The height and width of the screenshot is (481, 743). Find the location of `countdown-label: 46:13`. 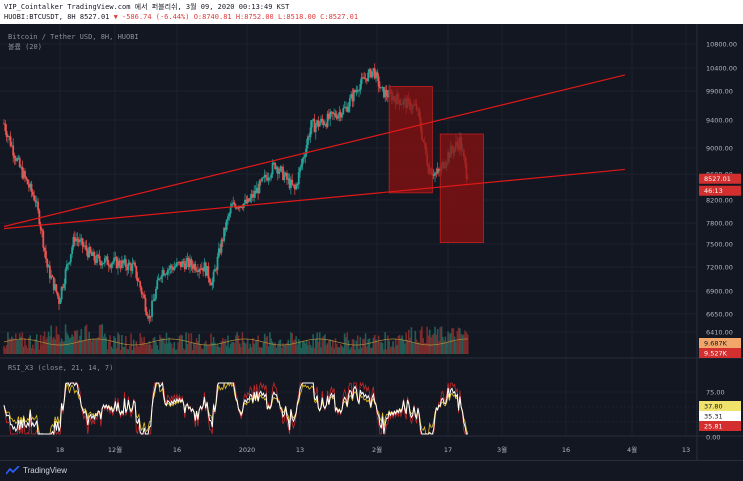

countdown-label: 46:13 is located at coordinates (713, 191).